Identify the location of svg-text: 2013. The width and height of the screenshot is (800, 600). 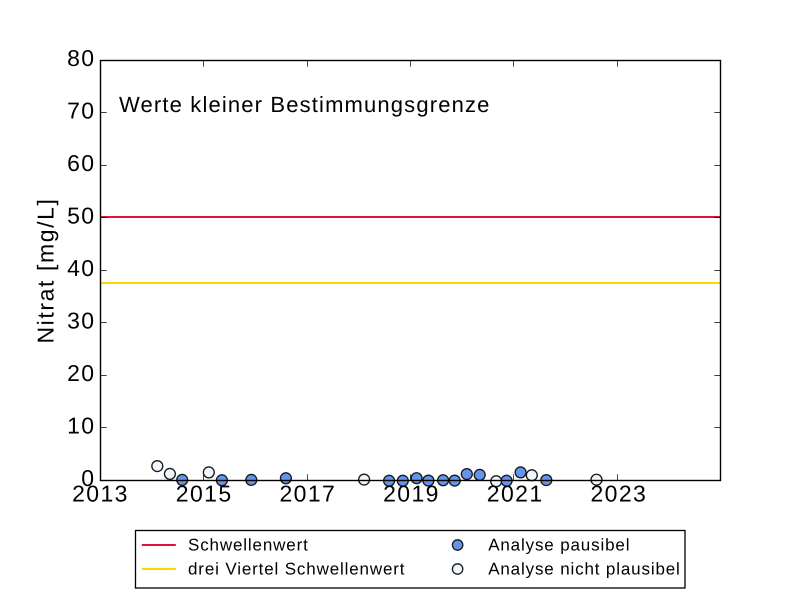
(100, 494).